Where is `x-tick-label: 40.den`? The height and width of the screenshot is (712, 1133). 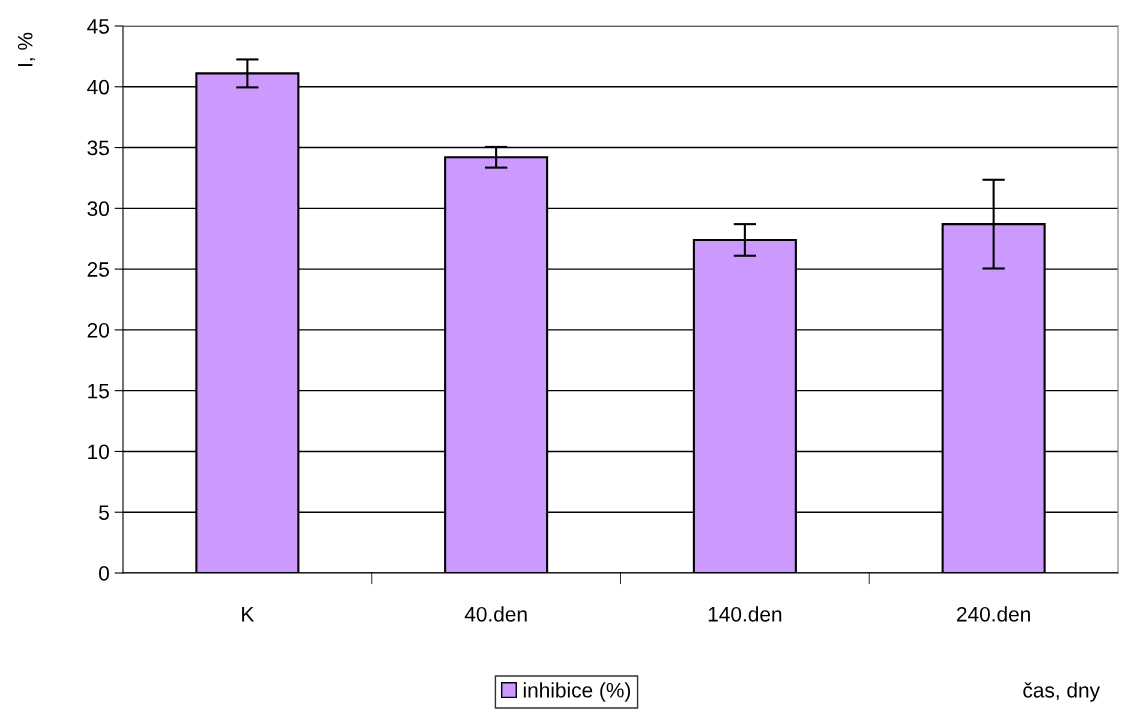 x-tick-label: 40.den is located at coordinates (495, 614).